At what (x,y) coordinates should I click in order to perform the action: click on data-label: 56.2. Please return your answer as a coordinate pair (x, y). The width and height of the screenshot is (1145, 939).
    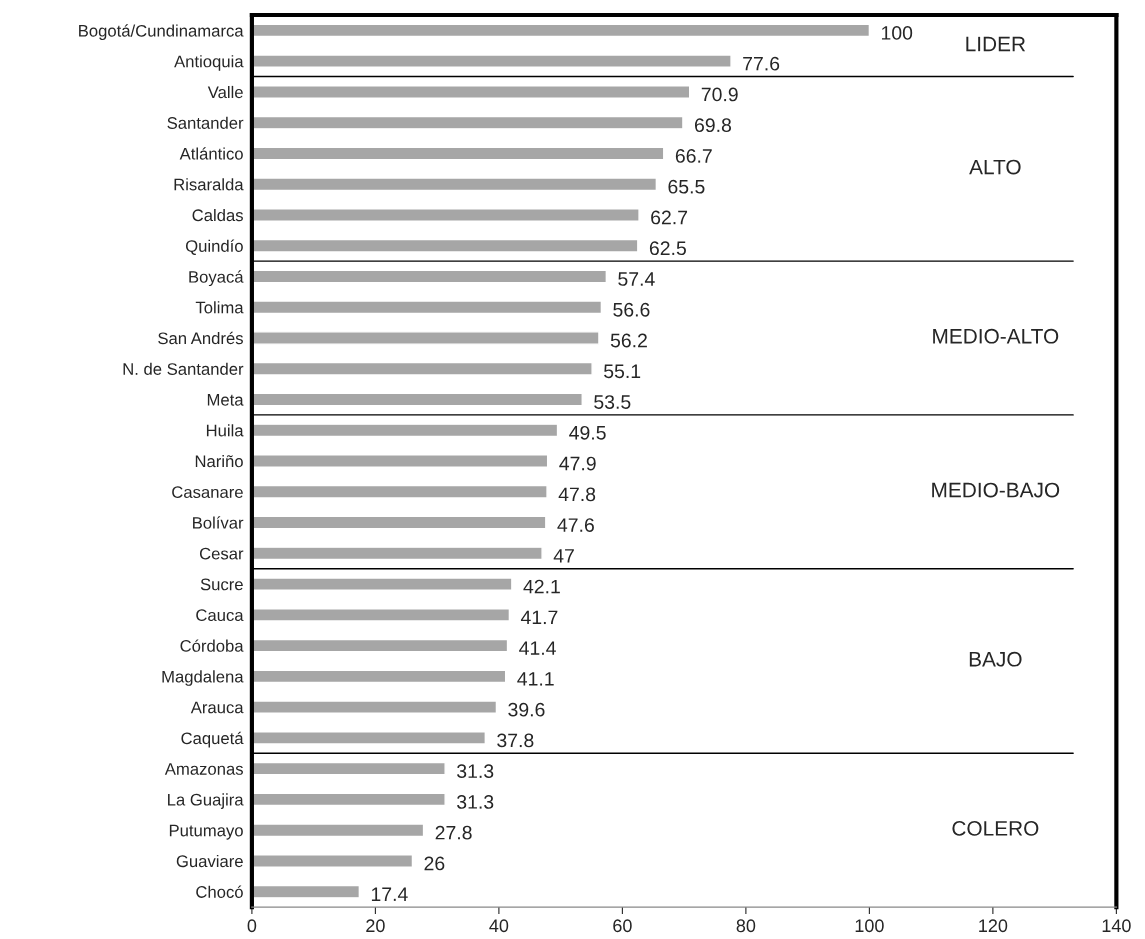
    Looking at the image, I should click on (628, 340).